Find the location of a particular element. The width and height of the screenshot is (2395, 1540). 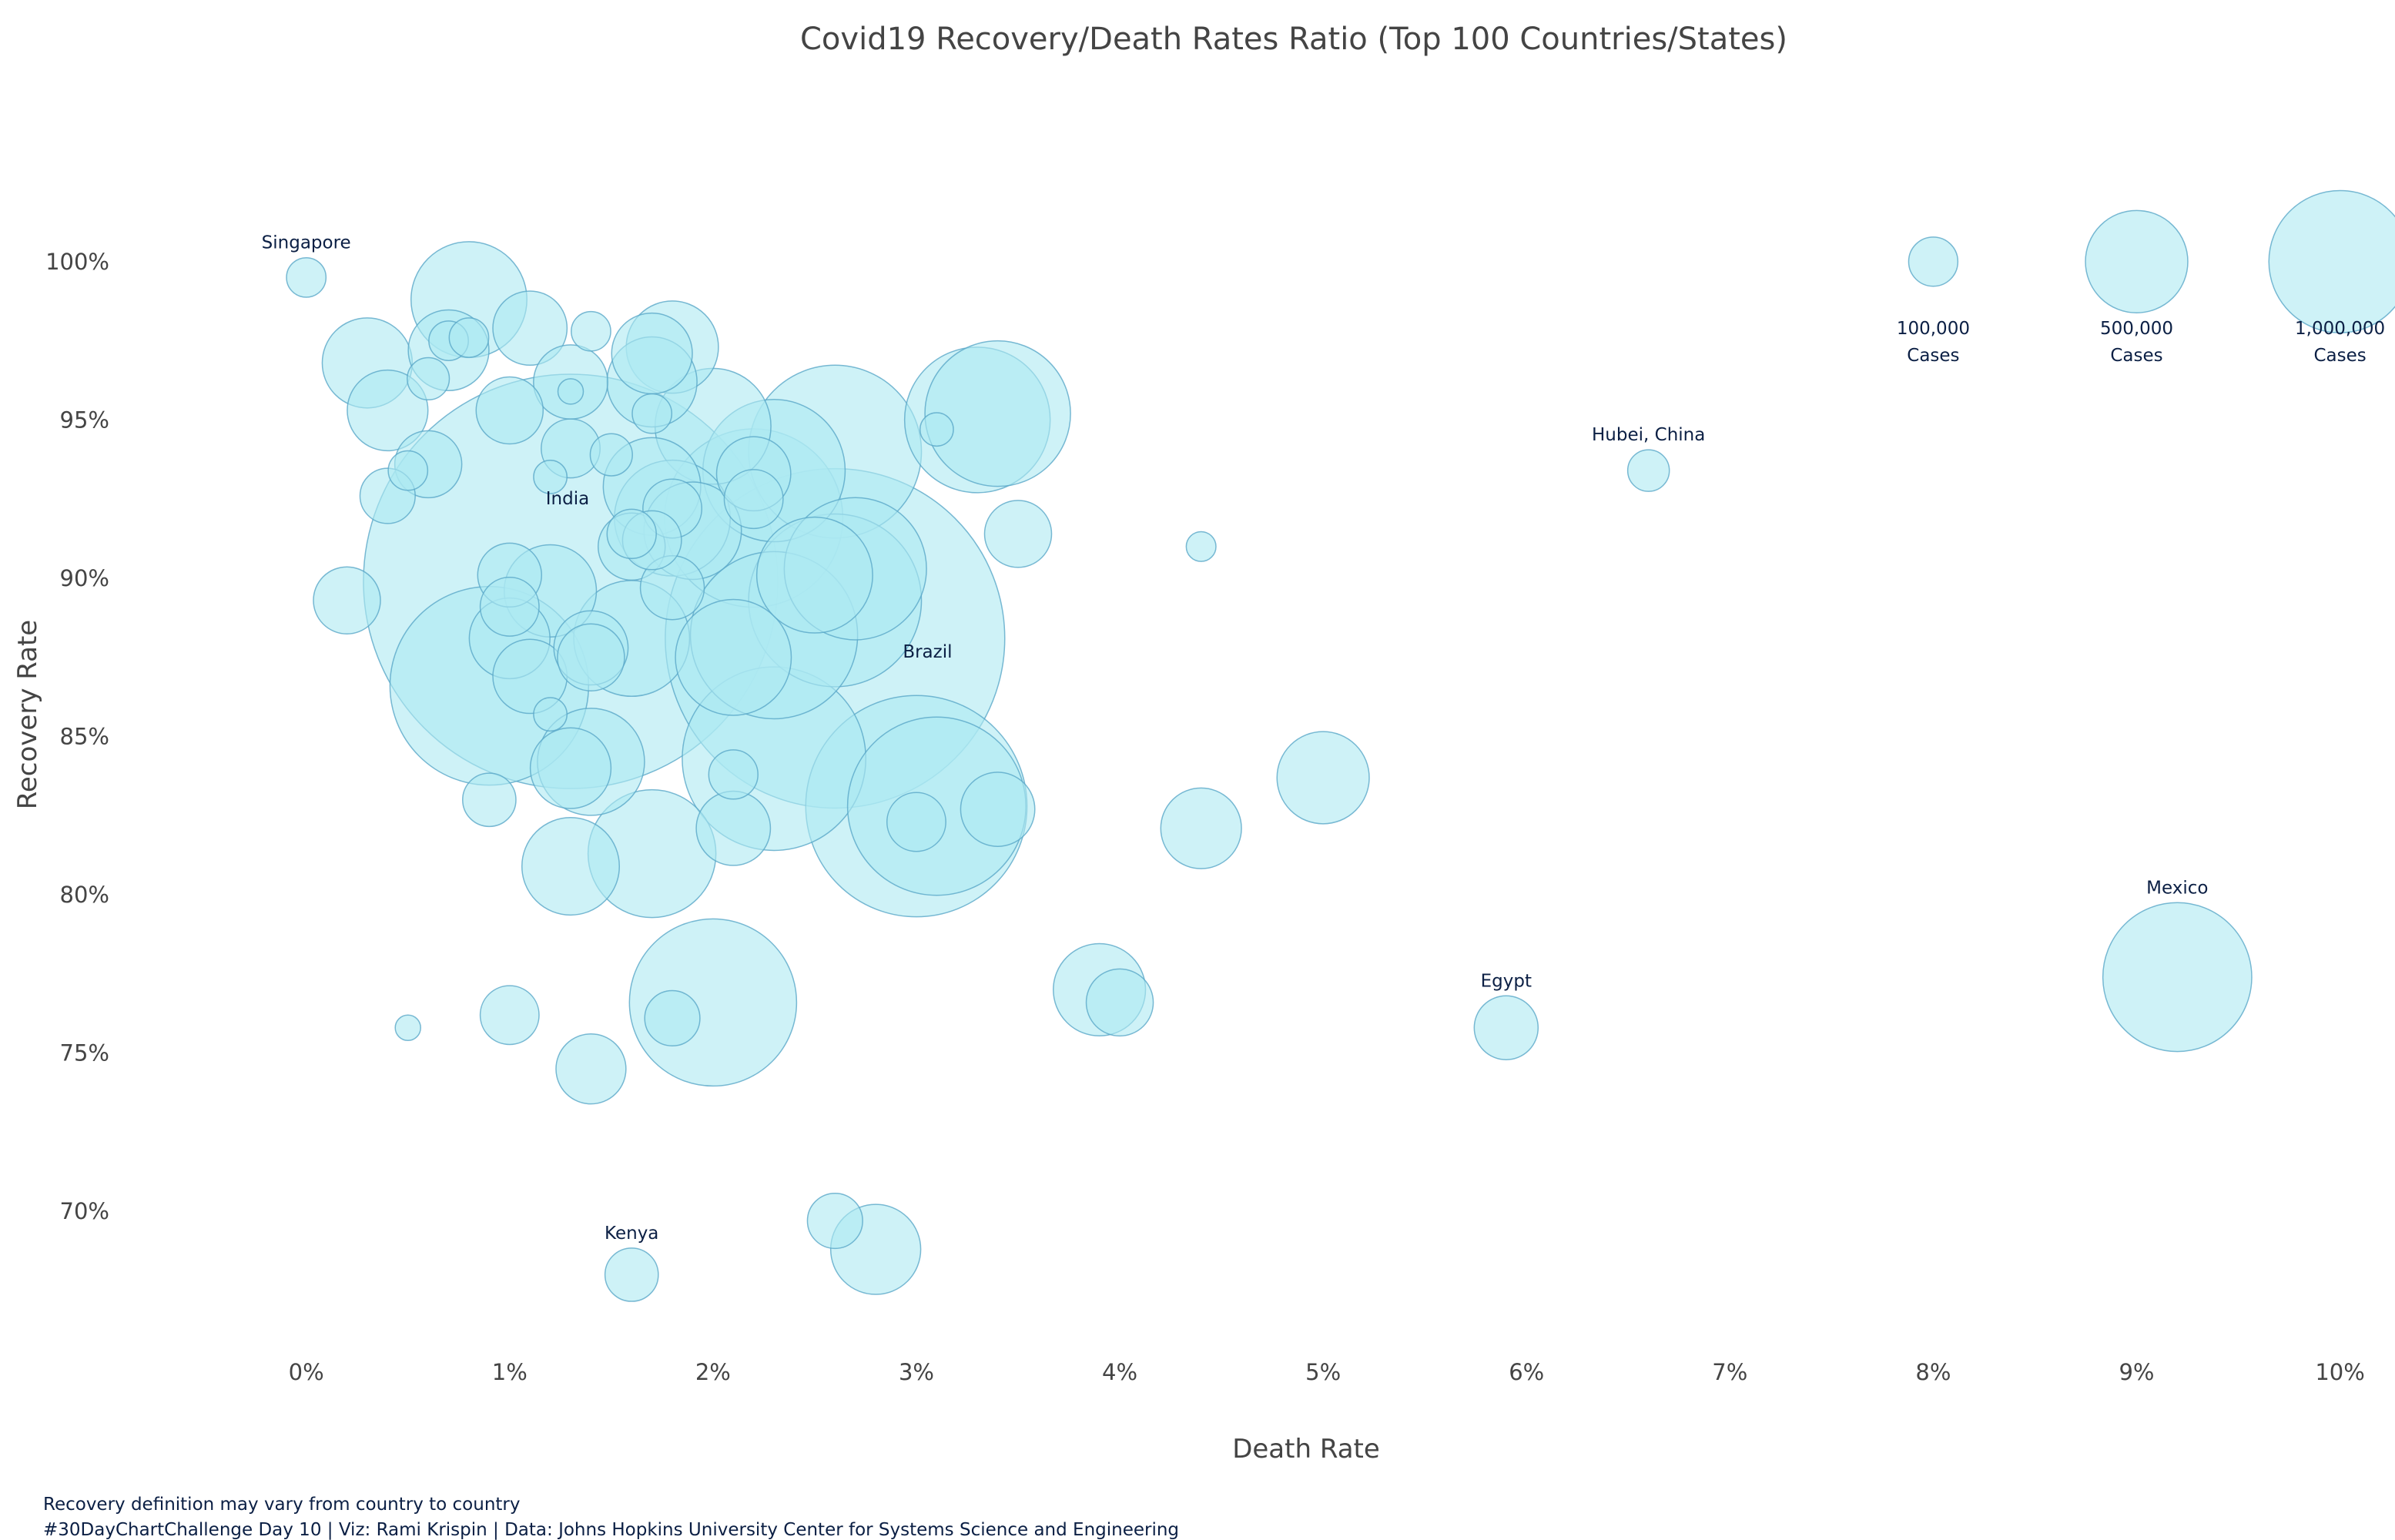

size-legend: 100,000 Cases 500,000 Cases 1,000,000 Cases is located at coordinates (2146, 277).